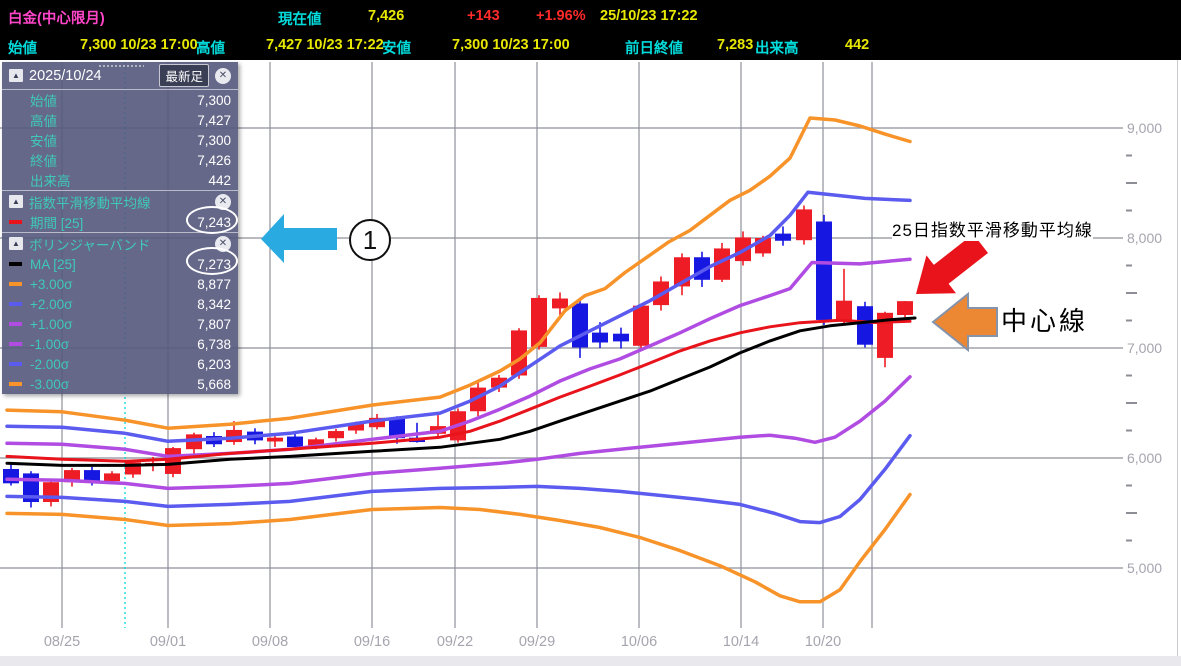 This screenshot has height=666, width=1181. I want to click on bb-ma-value-highlight-ellipse, so click(212, 261).